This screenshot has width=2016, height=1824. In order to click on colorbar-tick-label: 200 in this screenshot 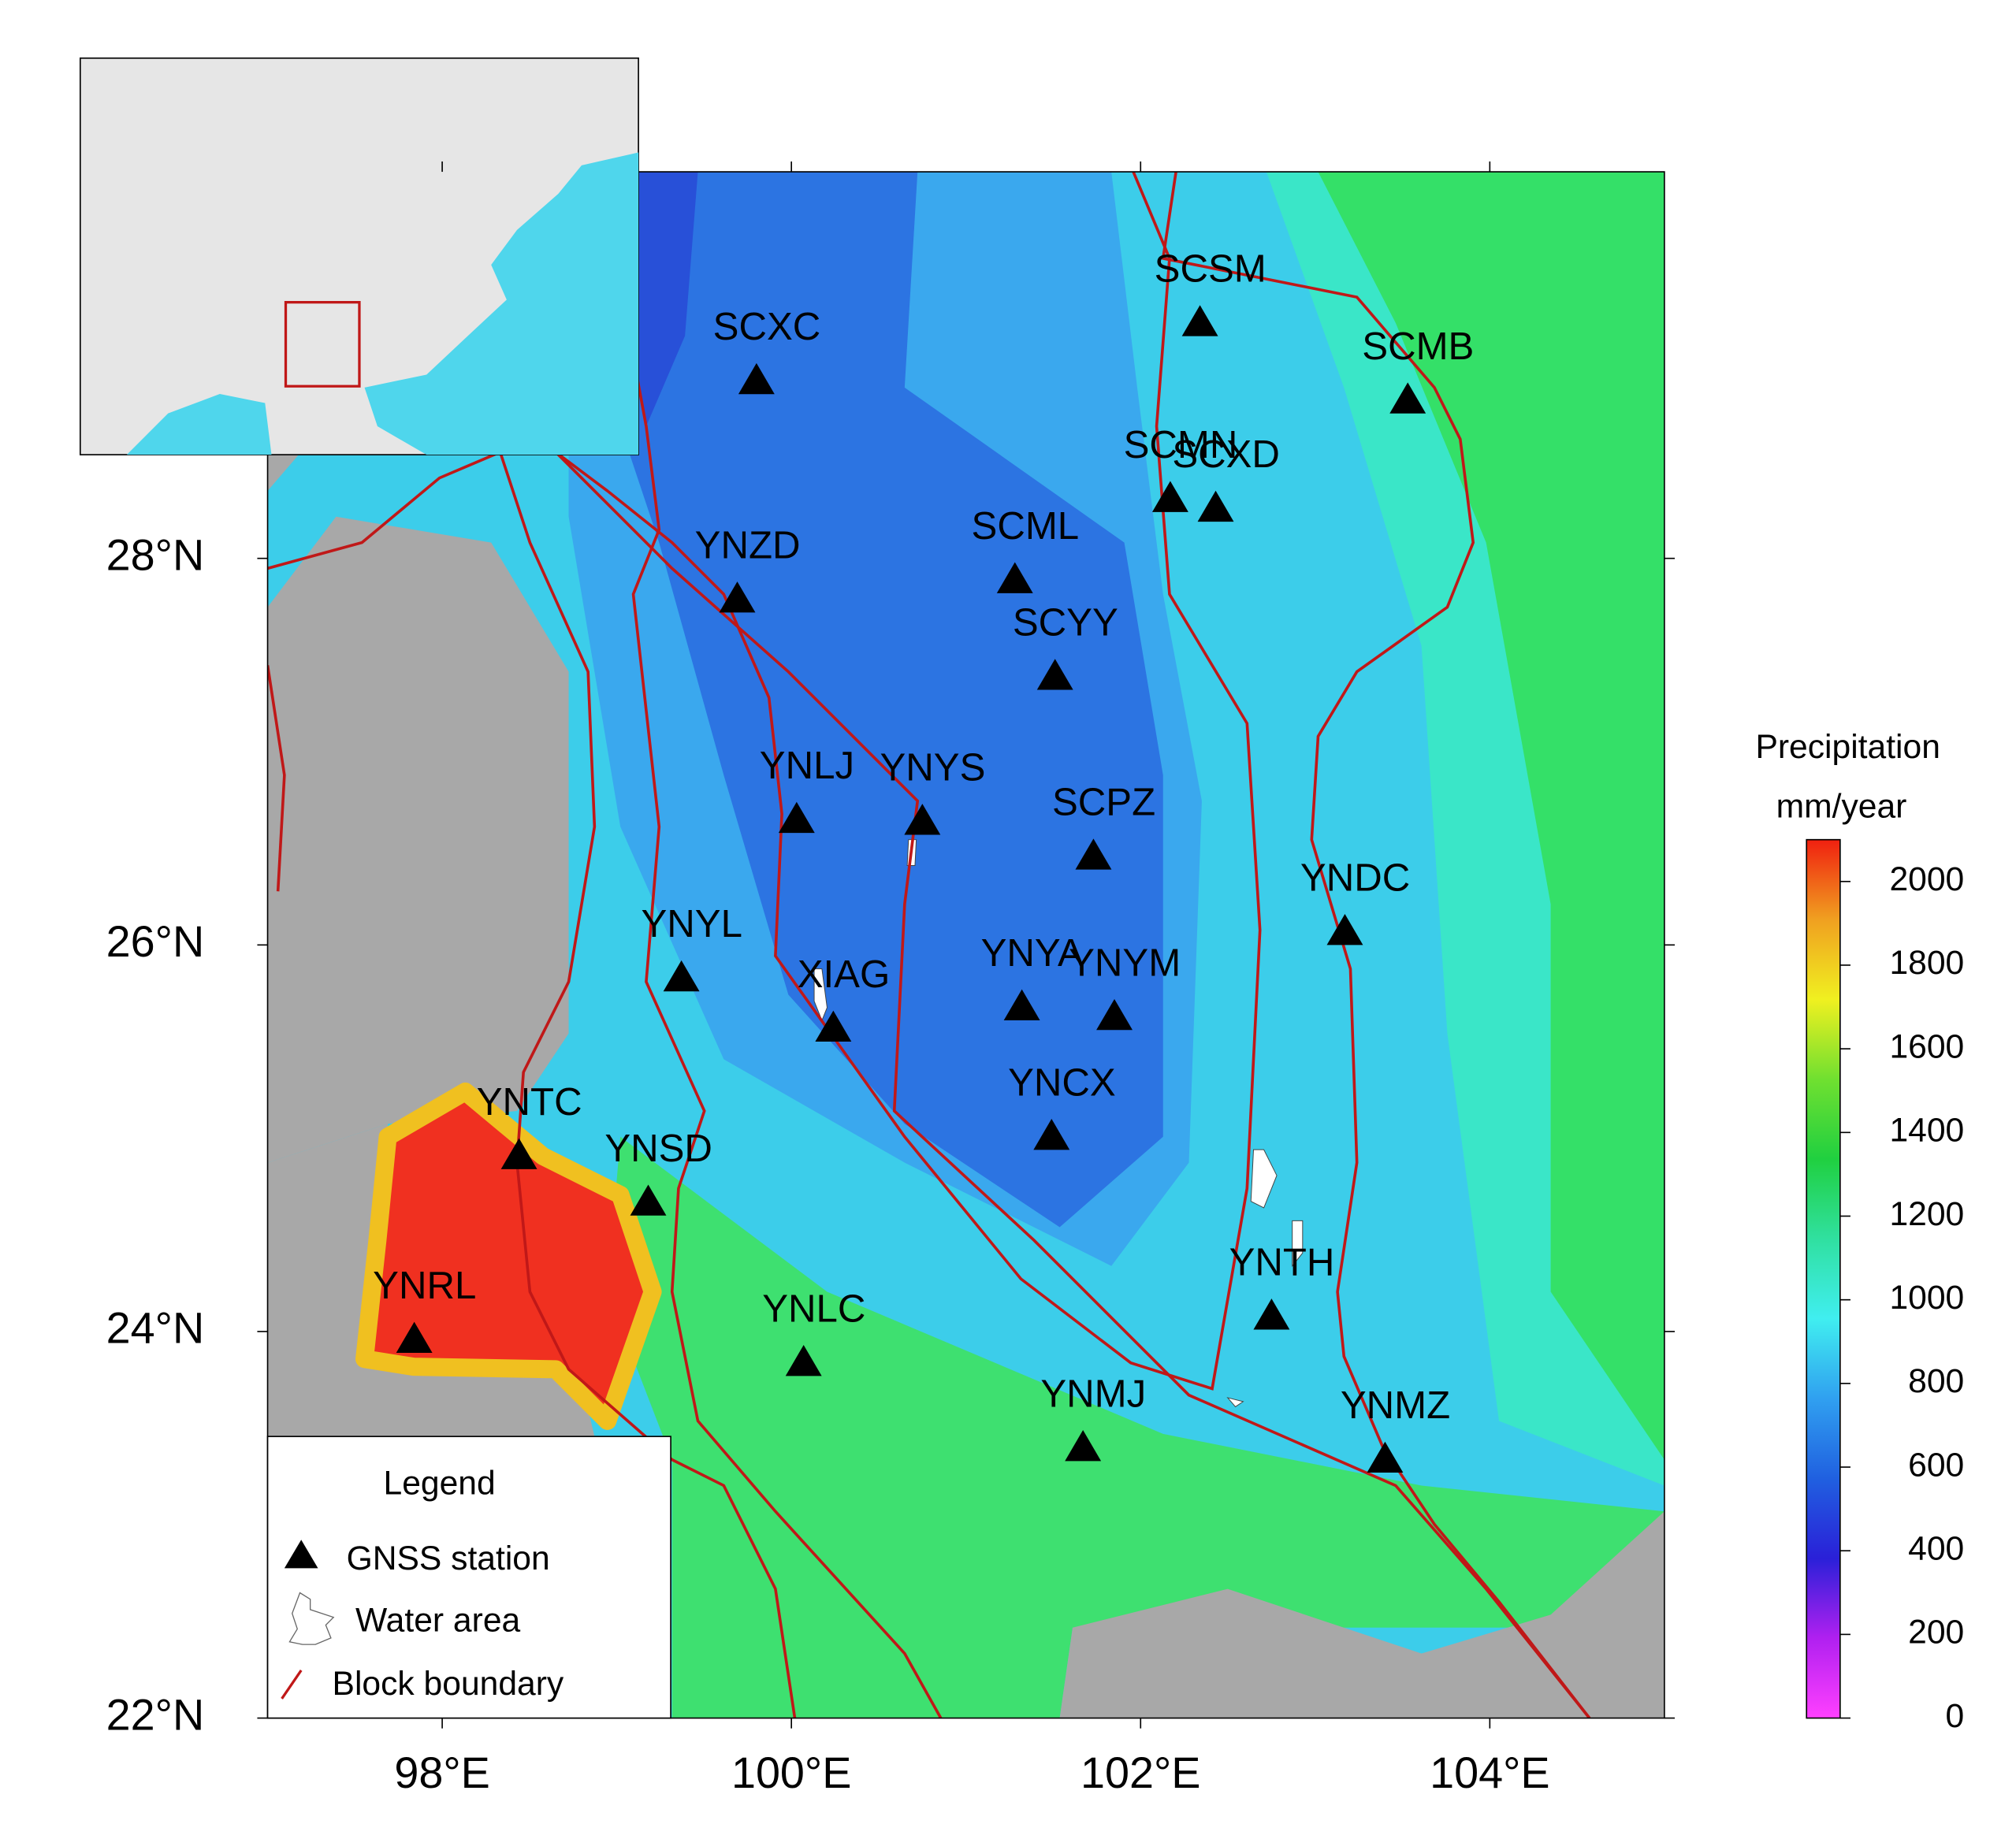, I will do `click(1936, 1632)`.